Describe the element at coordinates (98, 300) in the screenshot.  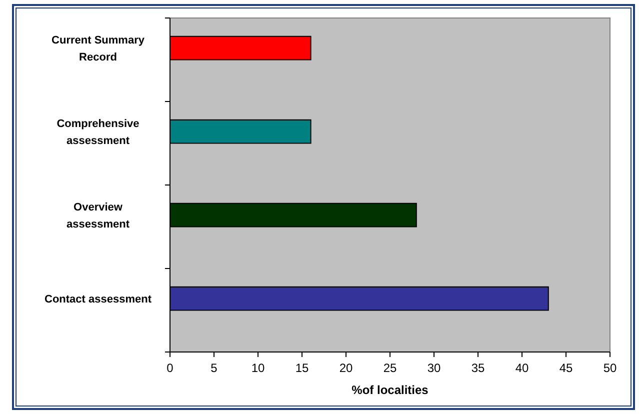
I see `y-tick-label: Contact assessment` at that location.